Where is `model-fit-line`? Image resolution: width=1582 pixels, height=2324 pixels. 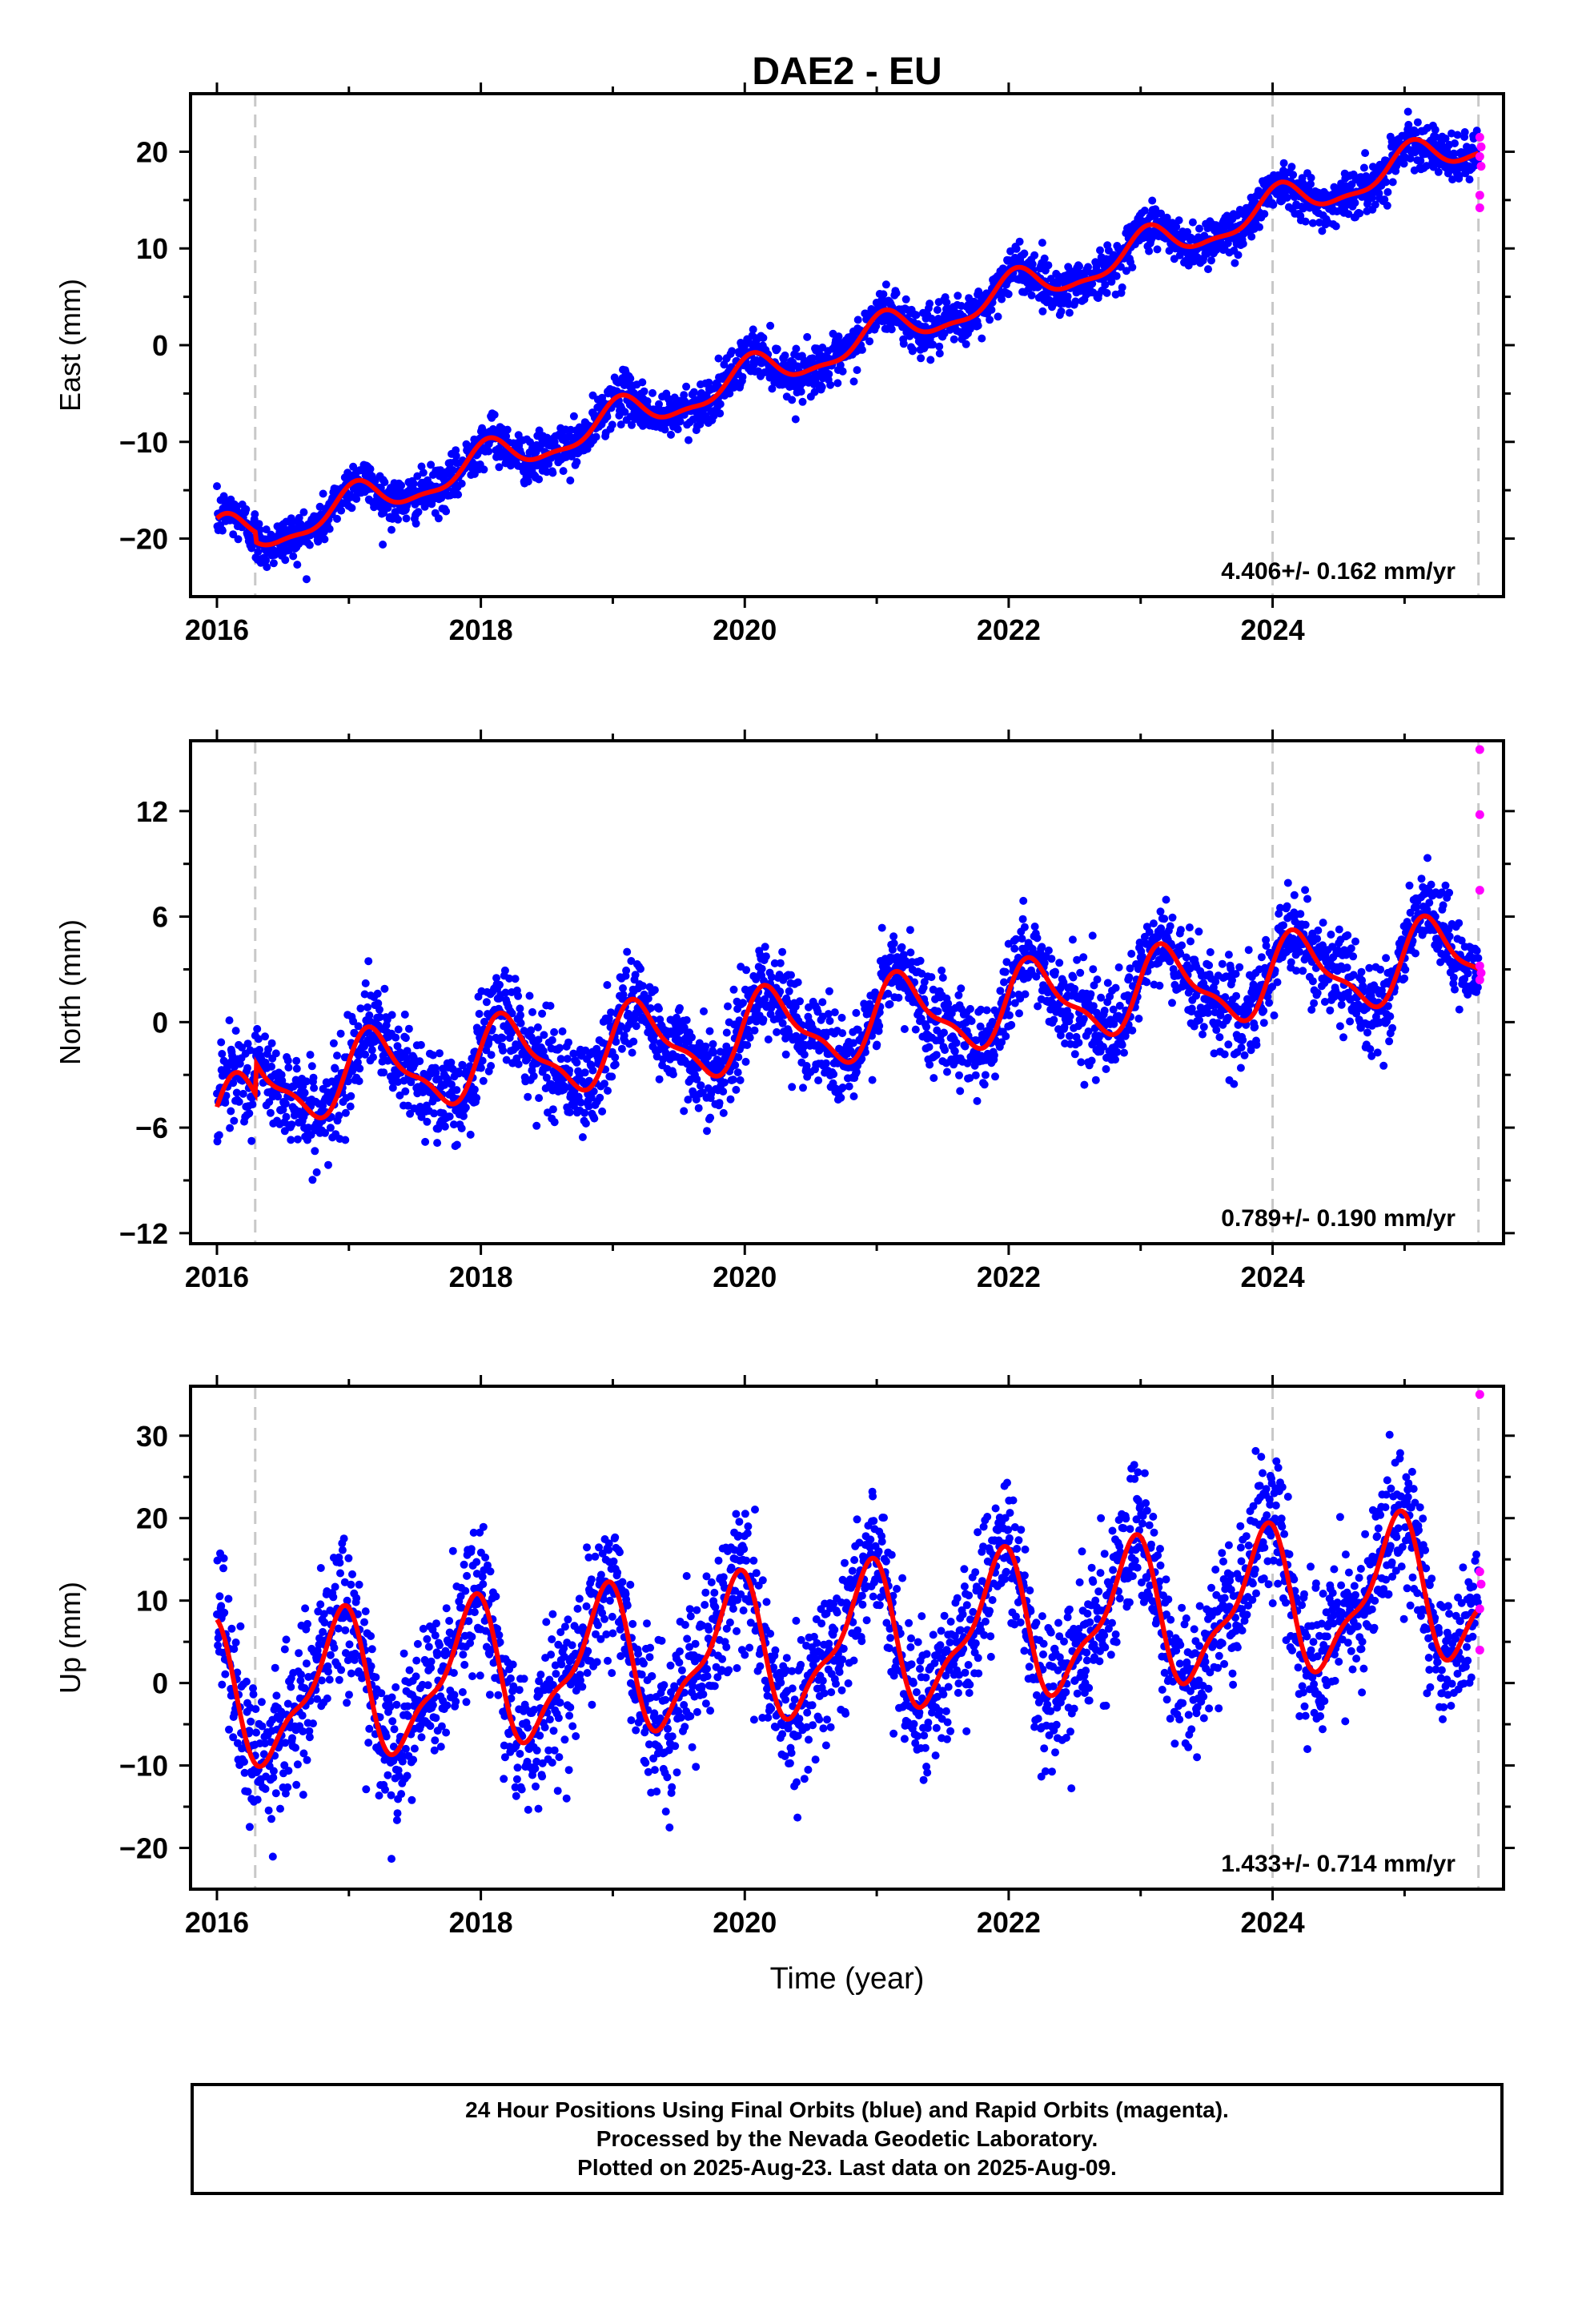
model-fit-line is located at coordinates (847, 342).